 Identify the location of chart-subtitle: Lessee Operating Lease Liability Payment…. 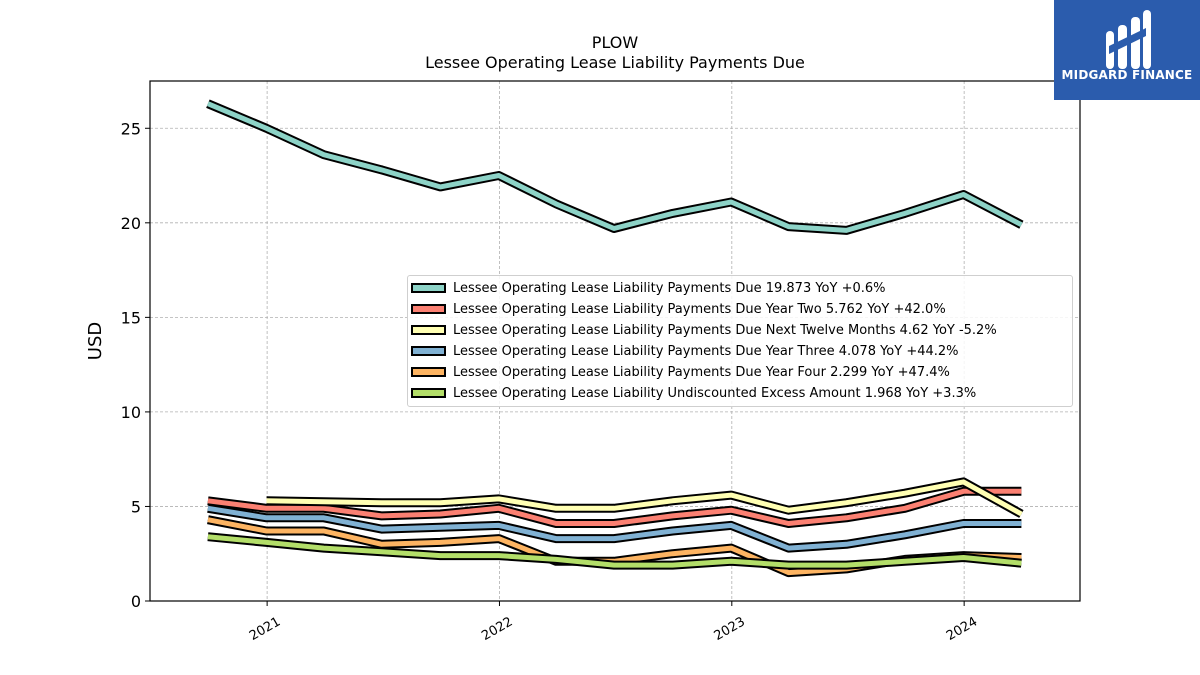
(615, 62).